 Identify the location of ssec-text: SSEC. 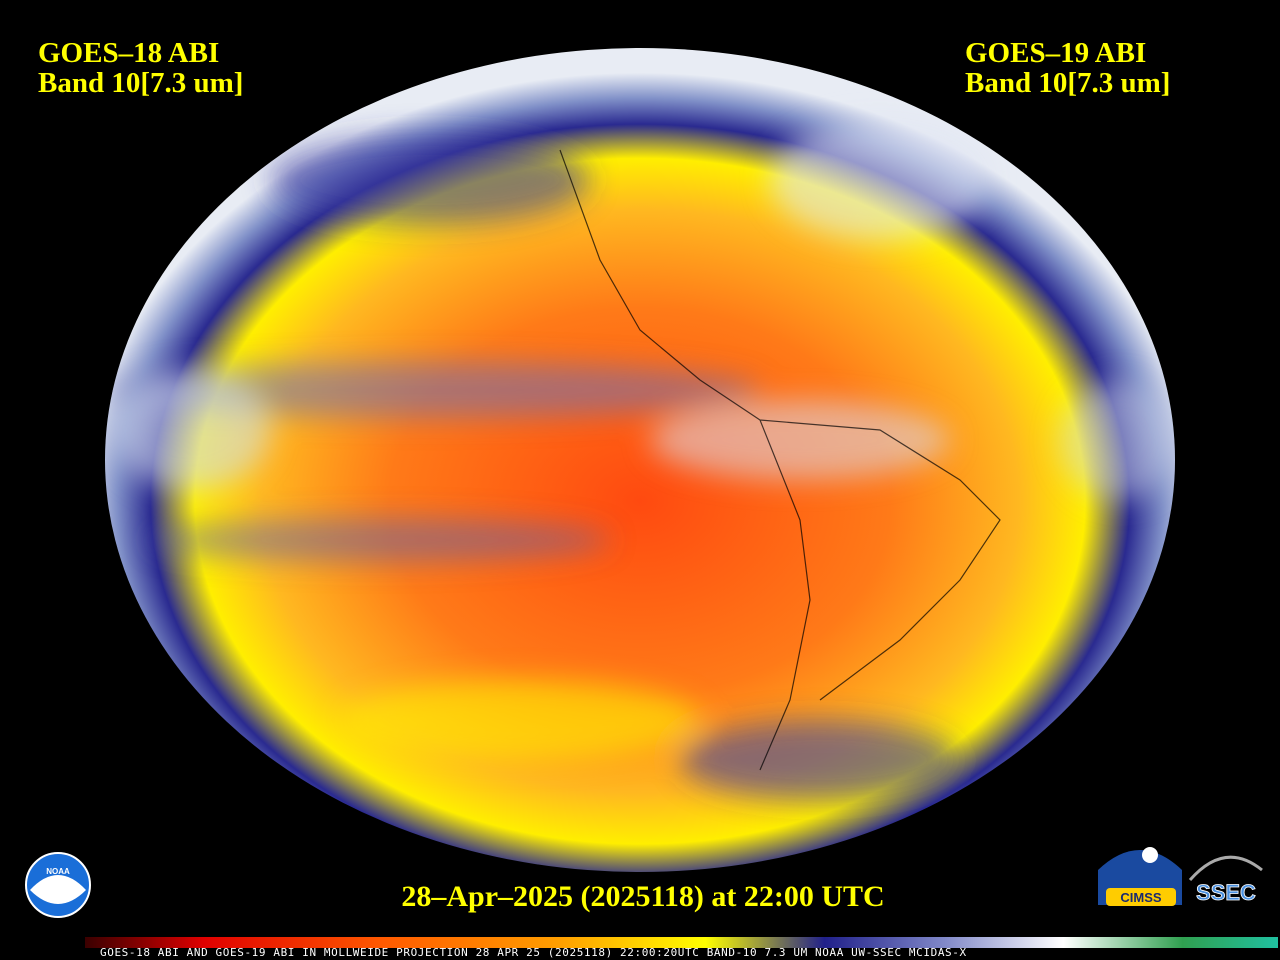
(1226, 892).